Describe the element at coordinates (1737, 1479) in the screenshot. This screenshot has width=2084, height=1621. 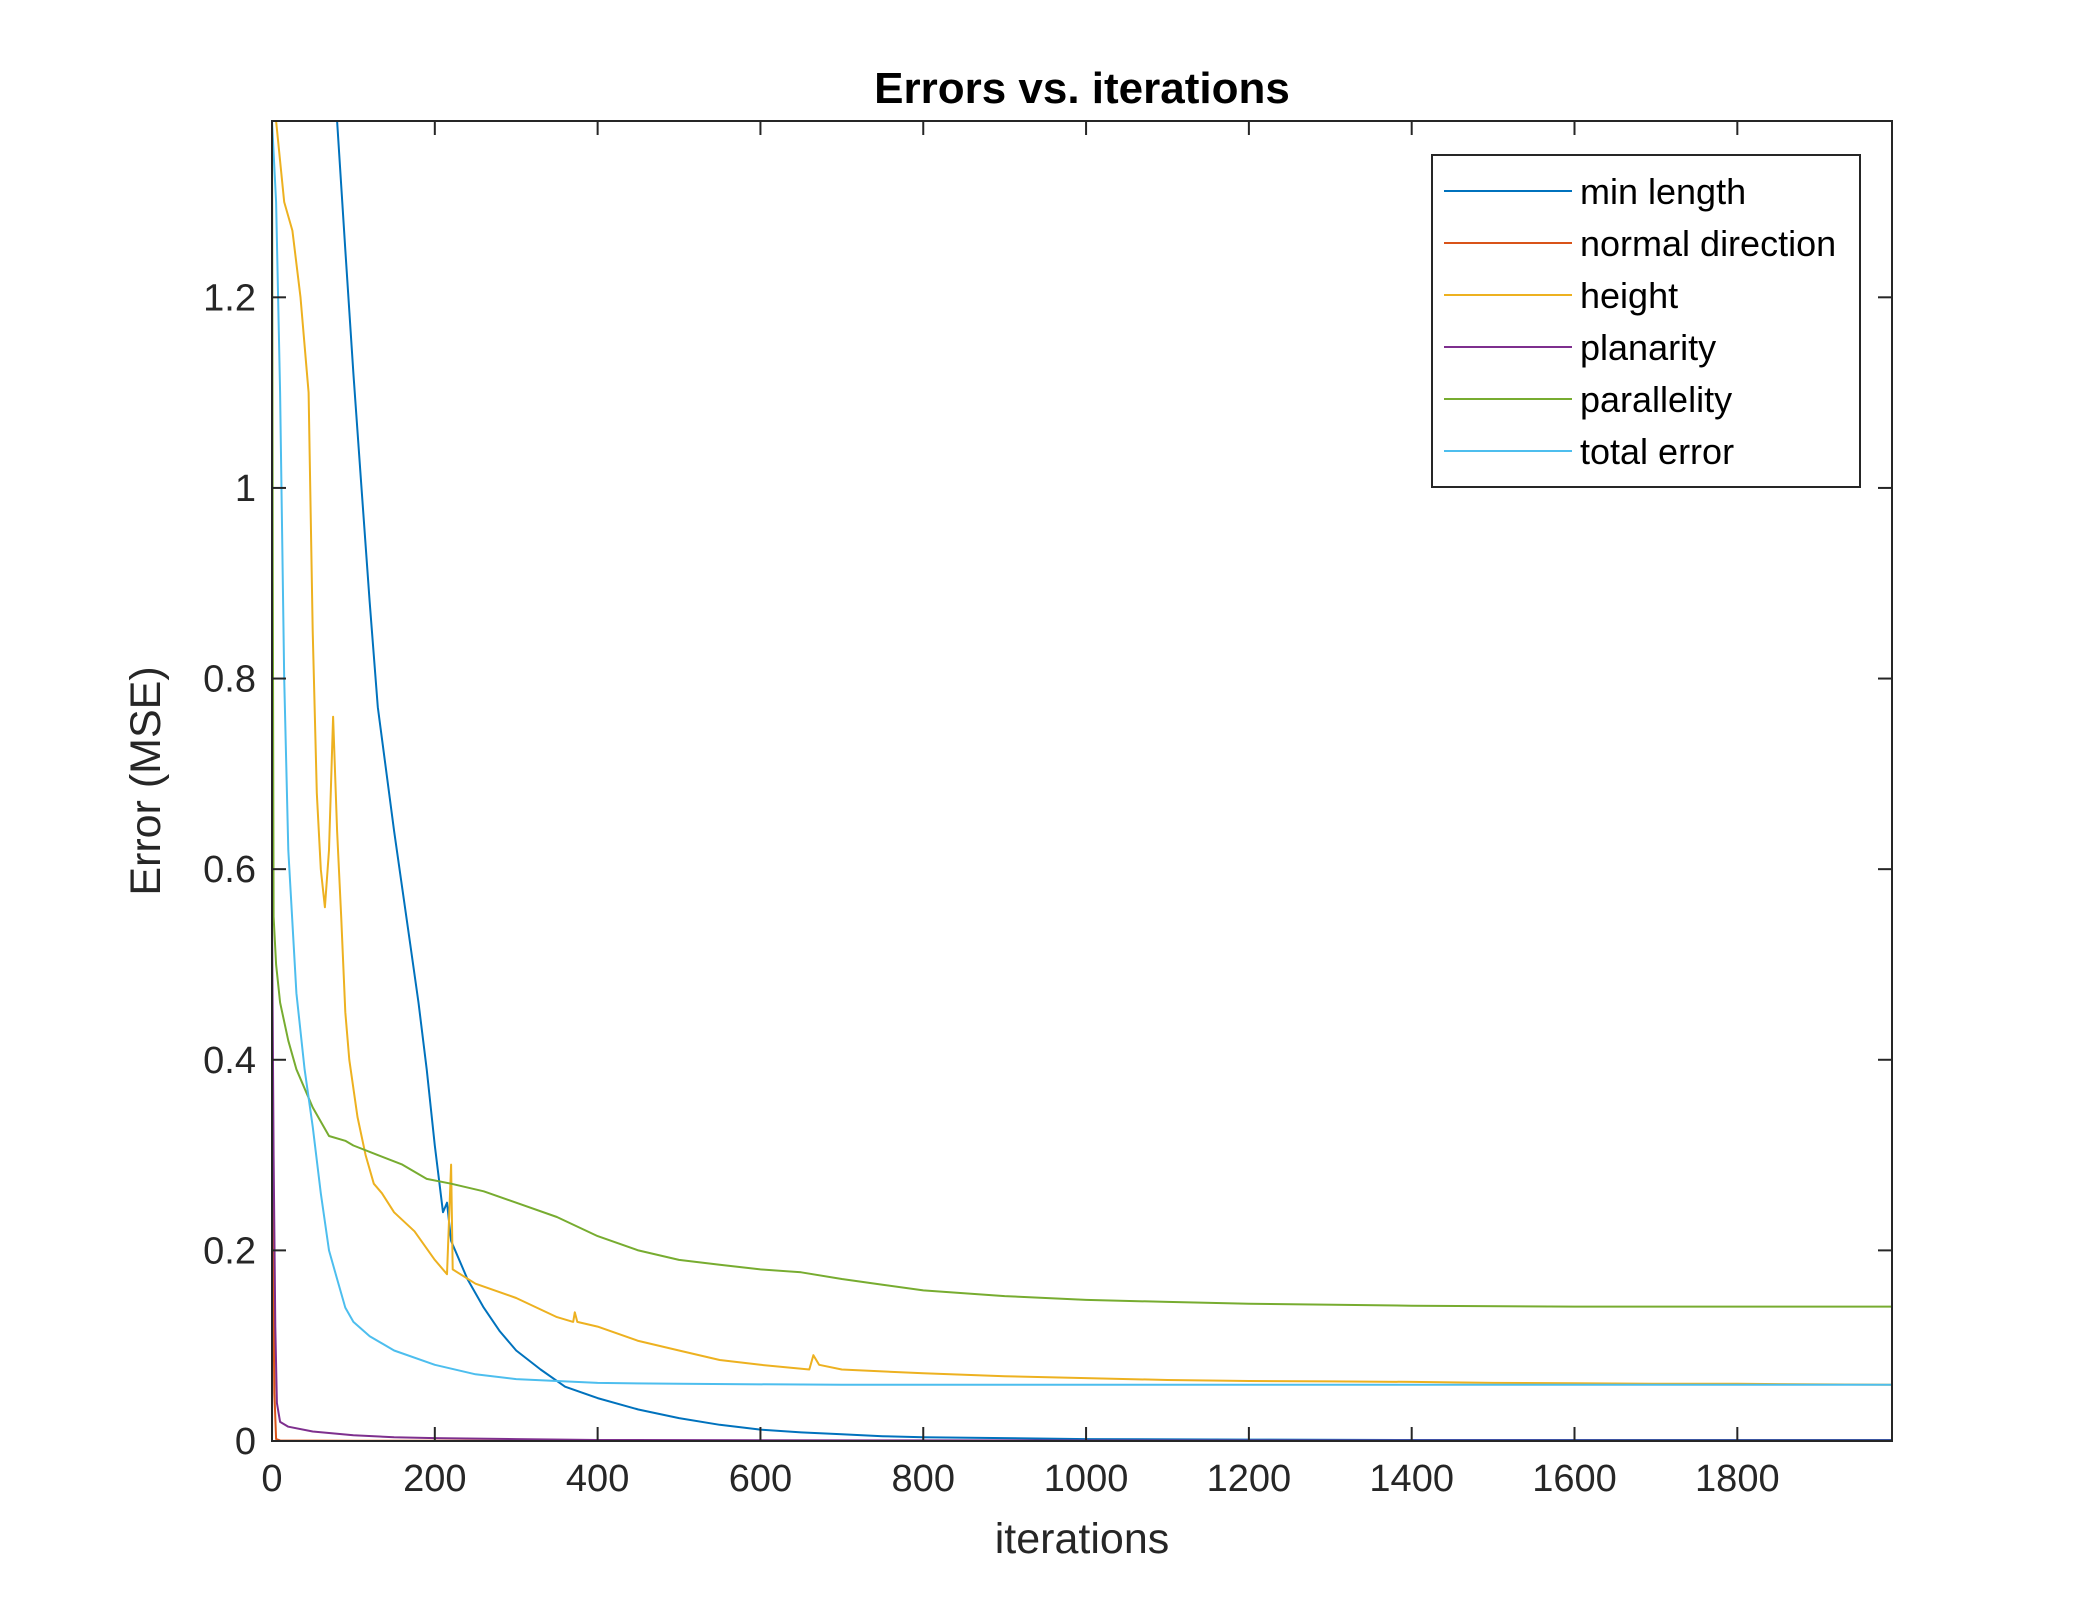
I see `x-tick-label: 1800` at that location.